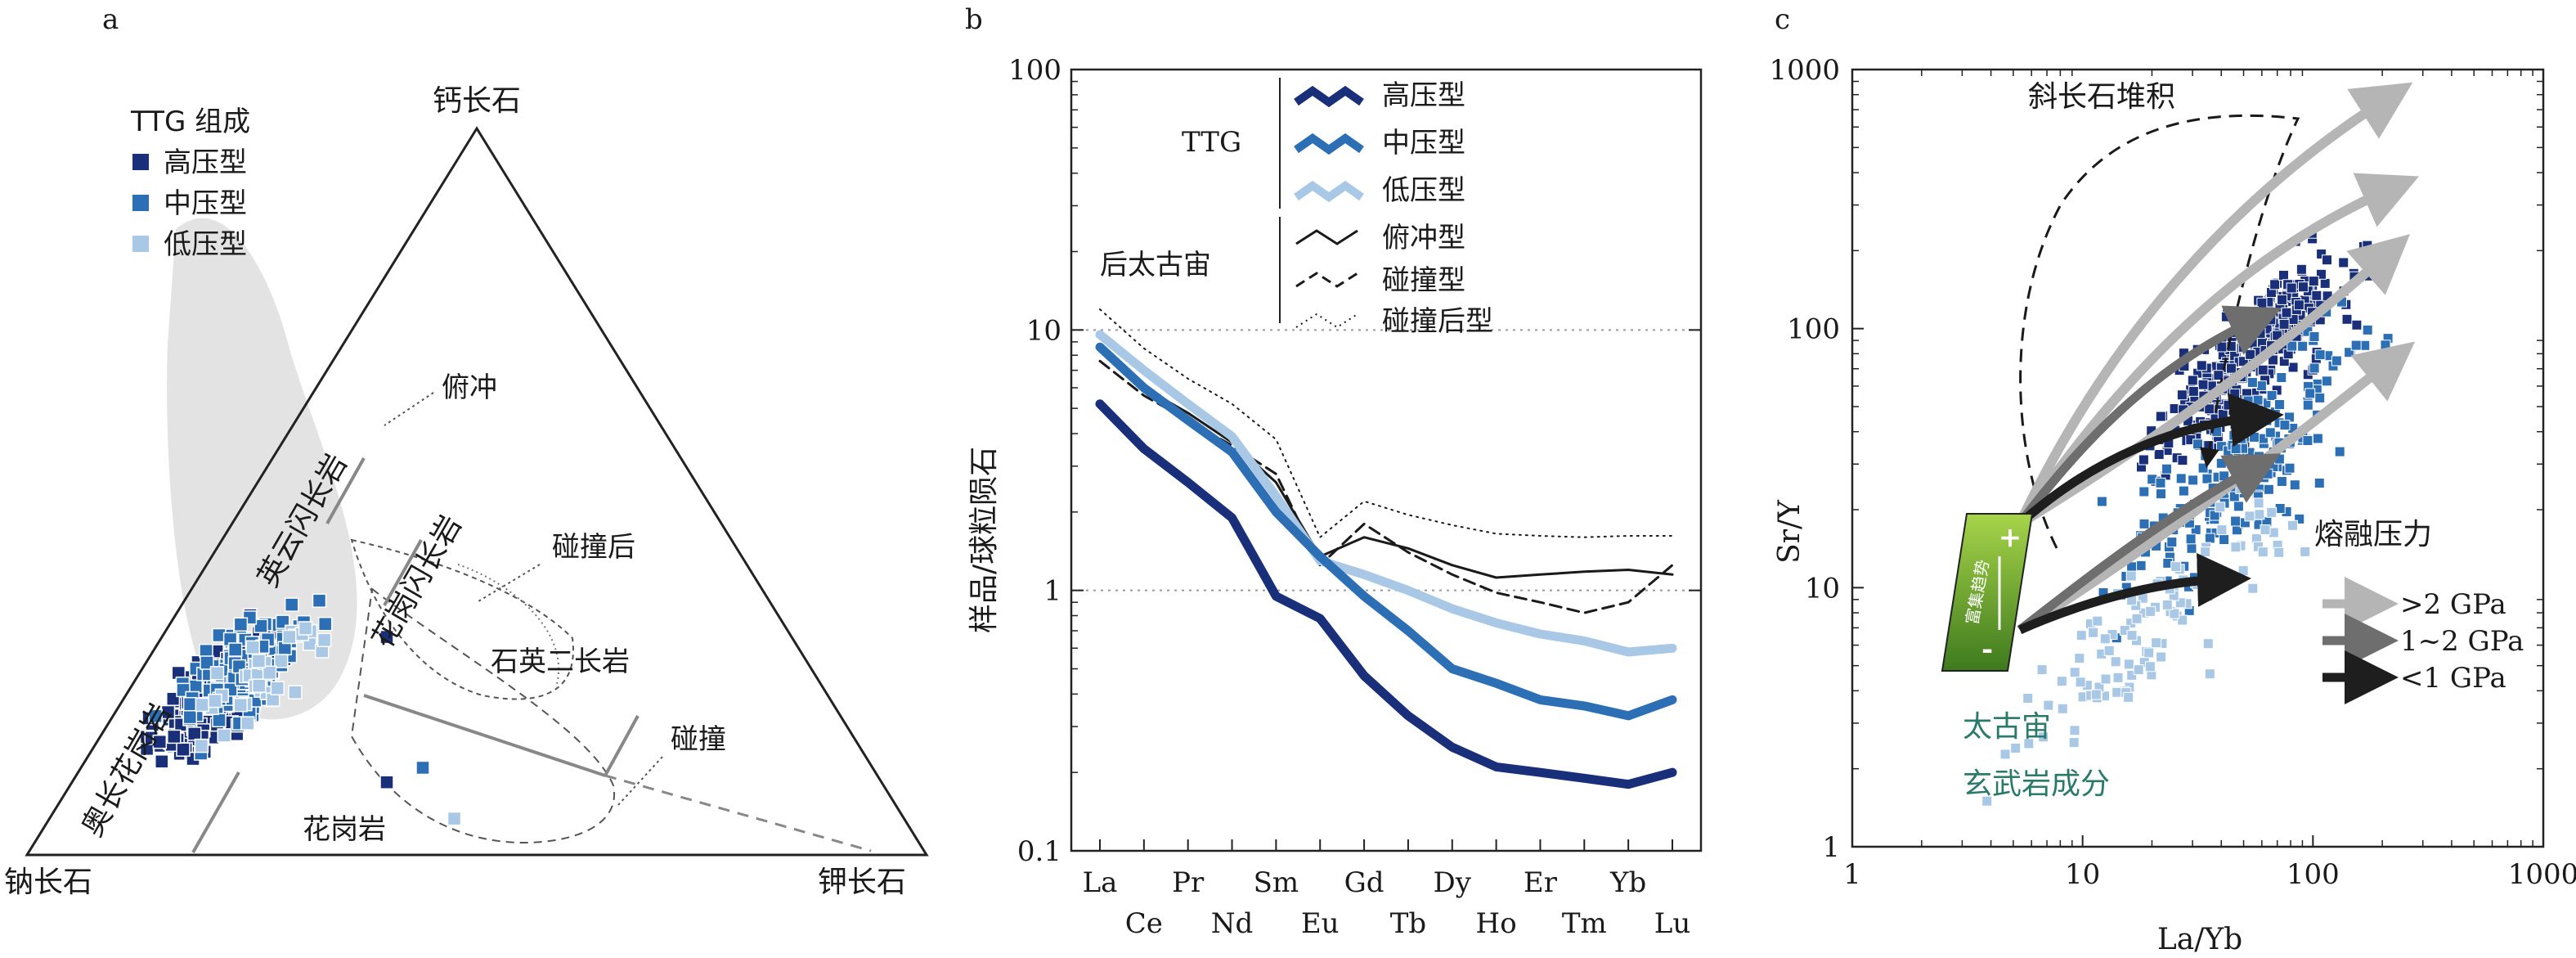 This screenshot has height=958, width=2576. What do you see at coordinates (1101, 882) in the screenshot?
I see `xtick-label: La` at bounding box center [1101, 882].